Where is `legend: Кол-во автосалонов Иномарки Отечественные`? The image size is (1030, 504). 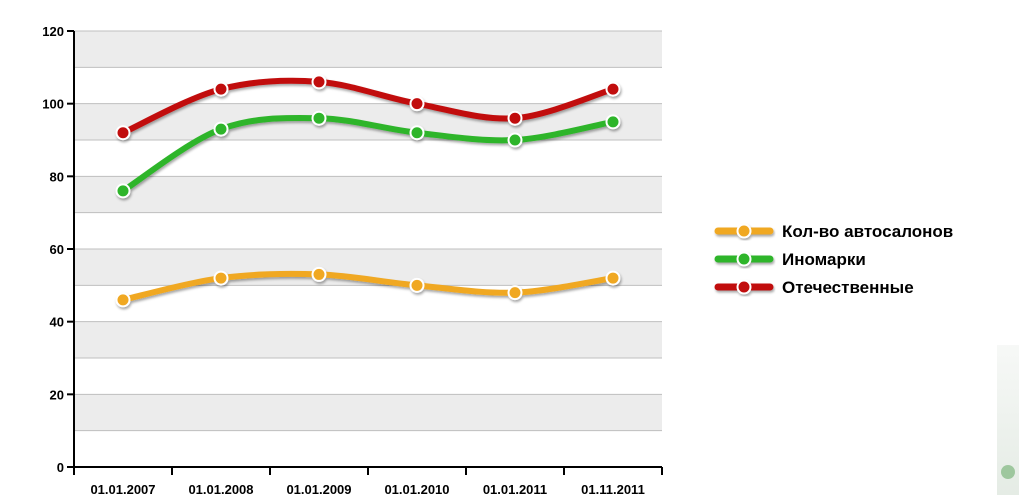
legend: Кол-во автосалонов Иномарки Отечественные is located at coordinates (833, 259).